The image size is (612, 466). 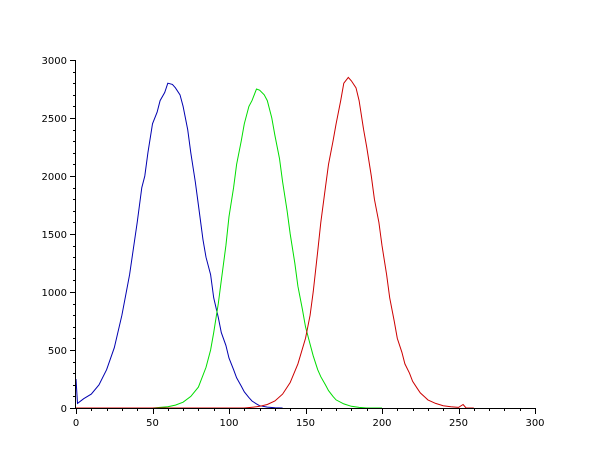 I want to click on y-tick-label: 2000, so click(x=54, y=177).